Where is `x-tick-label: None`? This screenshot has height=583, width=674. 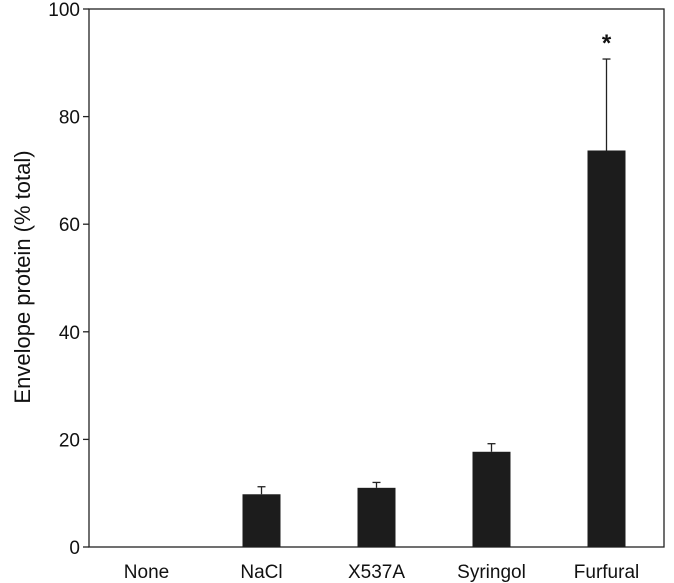 x-tick-label: None is located at coordinates (146, 572).